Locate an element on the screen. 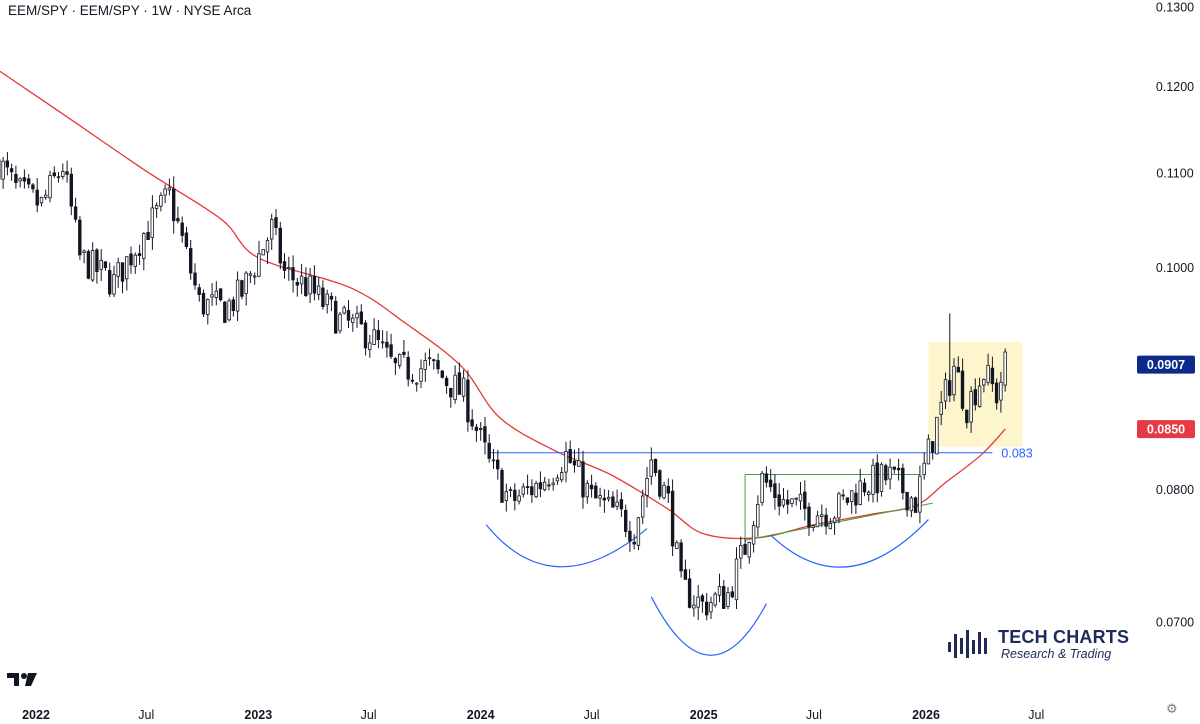 This screenshot has height=724, width=1200. x-tick-label: 2024 is located at coordinates (481, 715).